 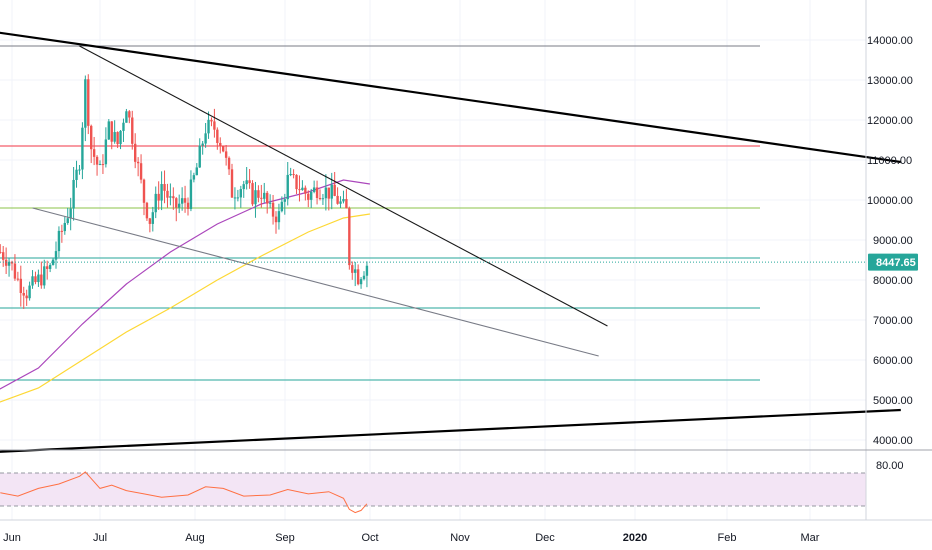 I want to click on price-tick-label: 8000.00, so click(x=893, y=281).